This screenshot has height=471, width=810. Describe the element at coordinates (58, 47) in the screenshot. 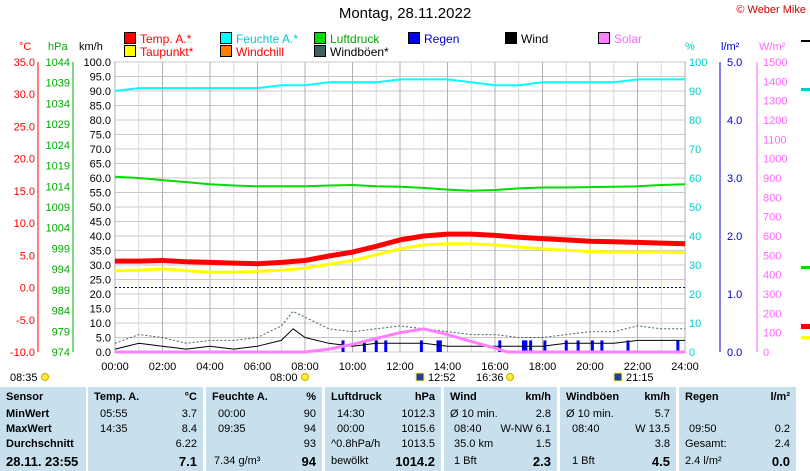

I see `pressure-unit-label: hPa` at that location.